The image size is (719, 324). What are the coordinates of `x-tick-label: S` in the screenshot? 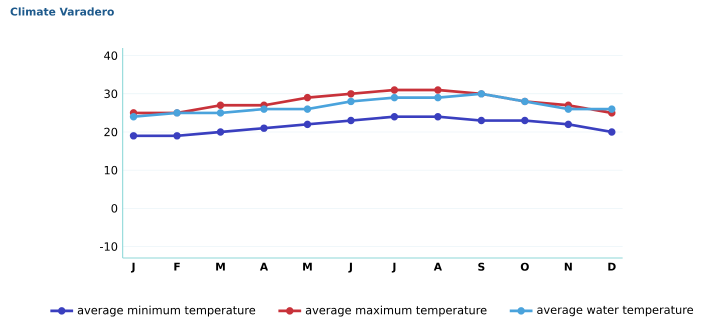 It's located at (481, 266).